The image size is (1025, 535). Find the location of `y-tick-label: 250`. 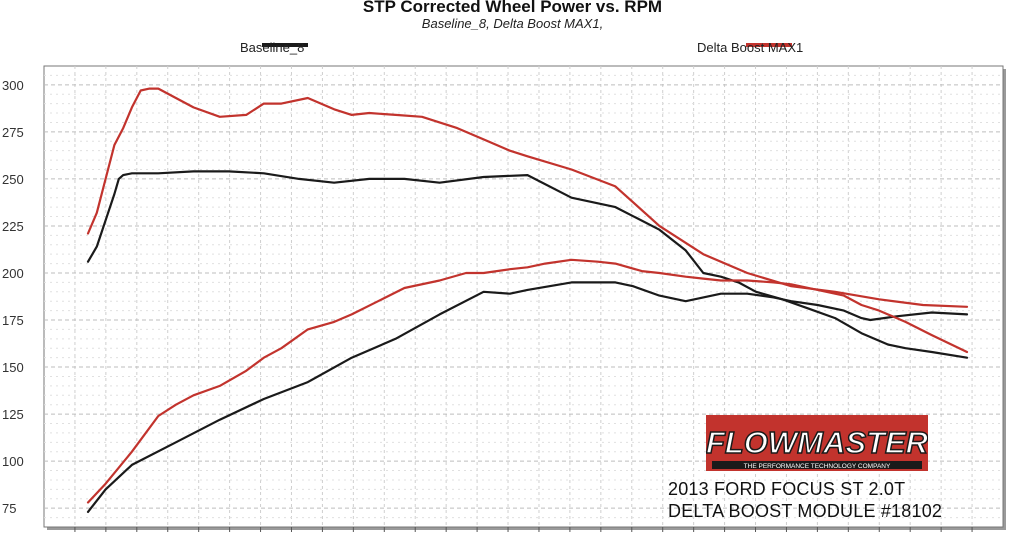

y-tick-label: 250 is located at coordinates (13, 179).